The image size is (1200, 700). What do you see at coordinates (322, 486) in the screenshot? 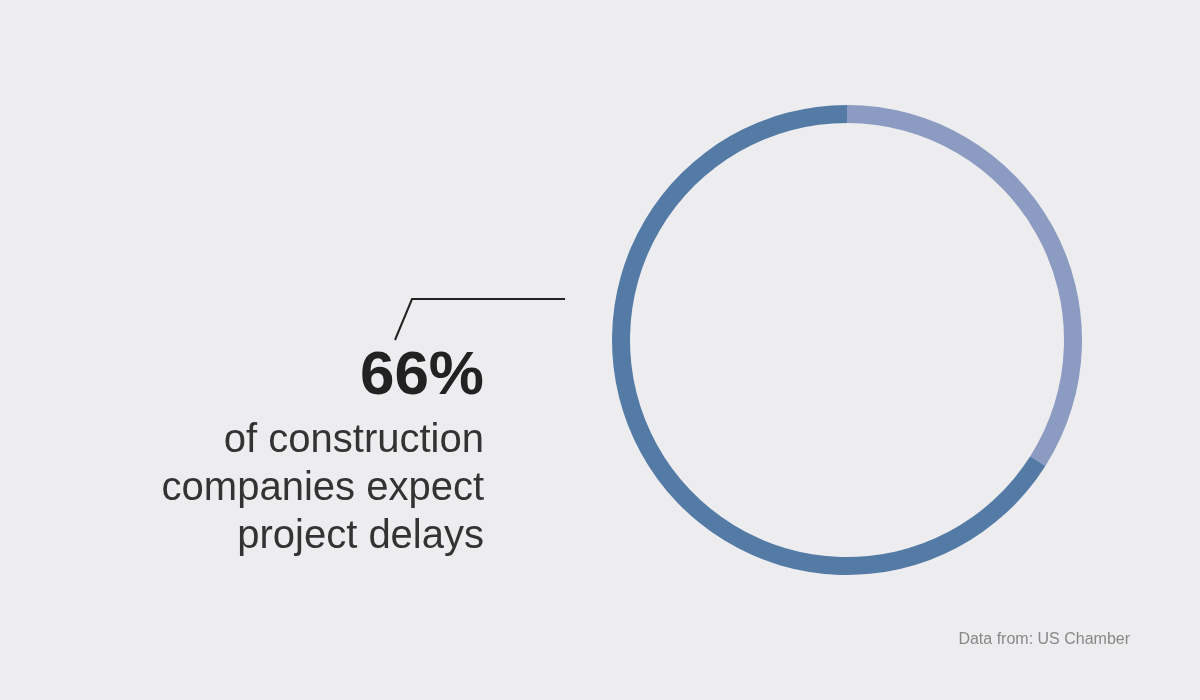
I see `text: of construction companies expect project delays` at bounding box center [322, 486].